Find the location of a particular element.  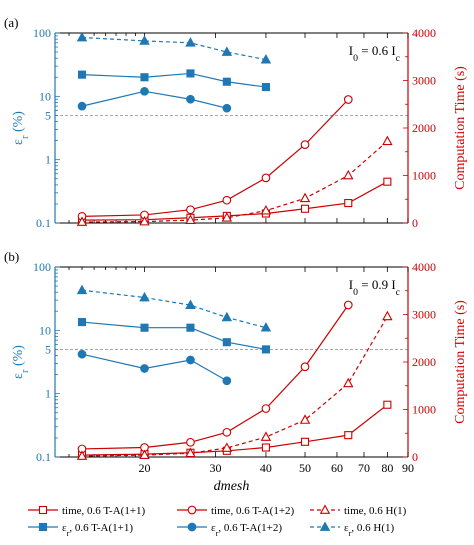

x-tick-label: 30 is located at coordinates (216, 468).